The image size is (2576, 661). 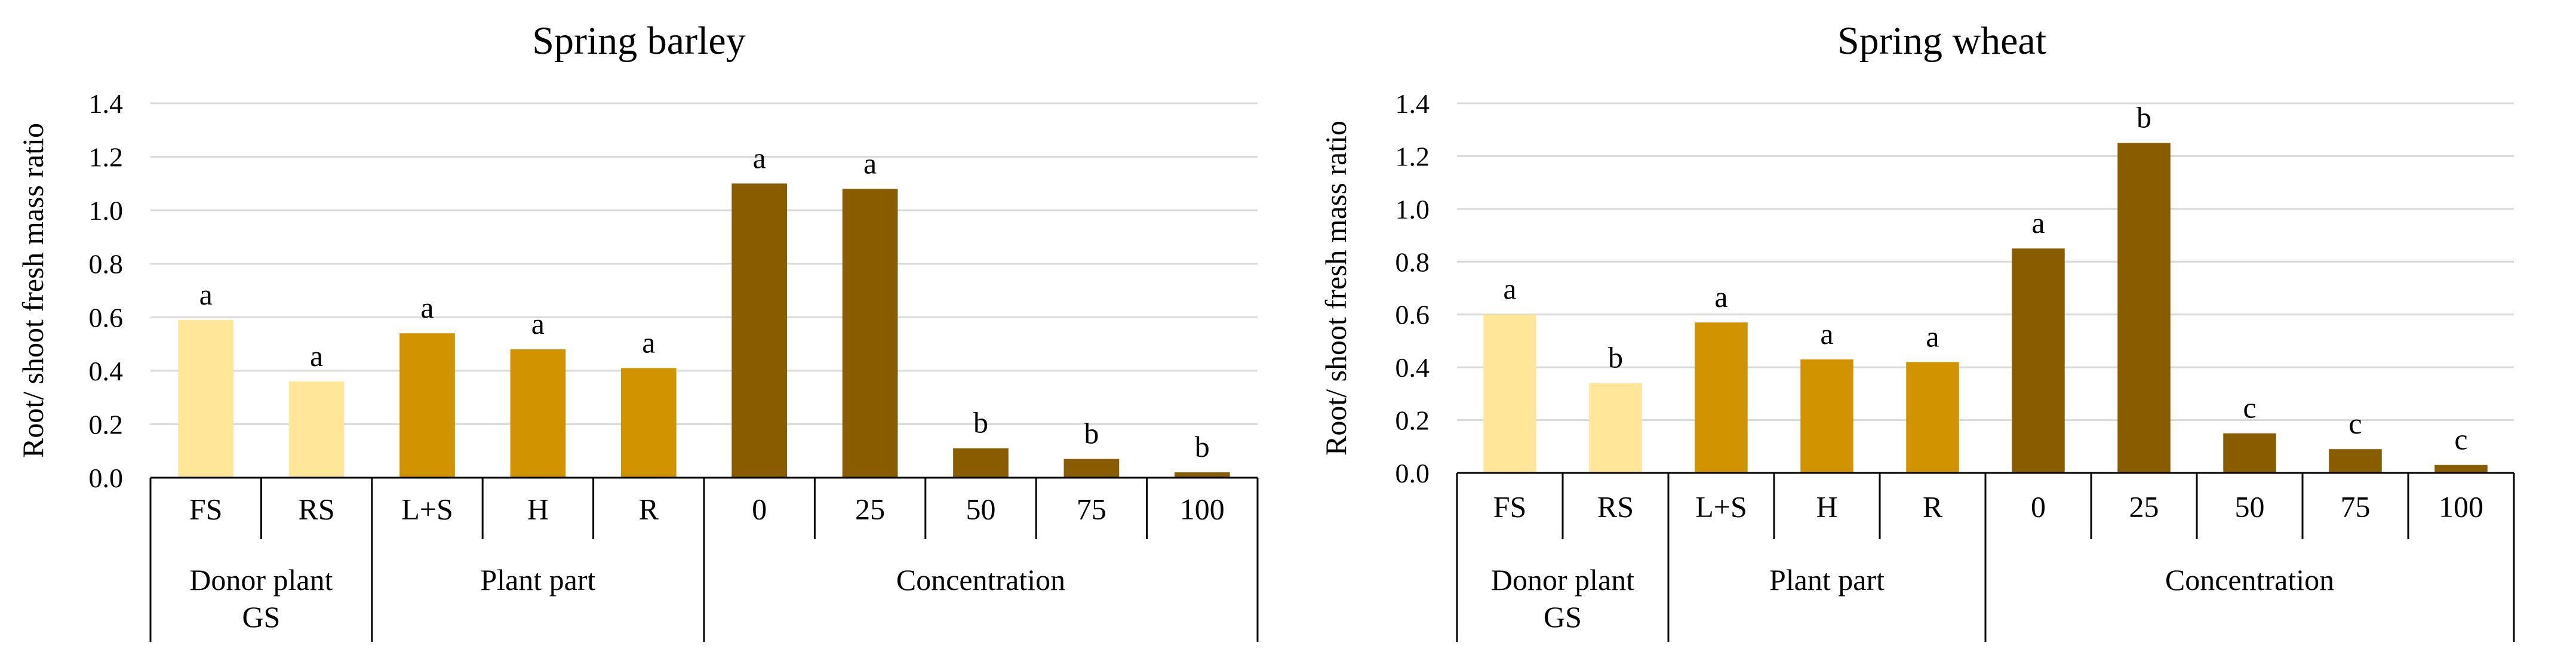 I want to click on chart-title: Spring wheat, so click(x=1941, y=41).